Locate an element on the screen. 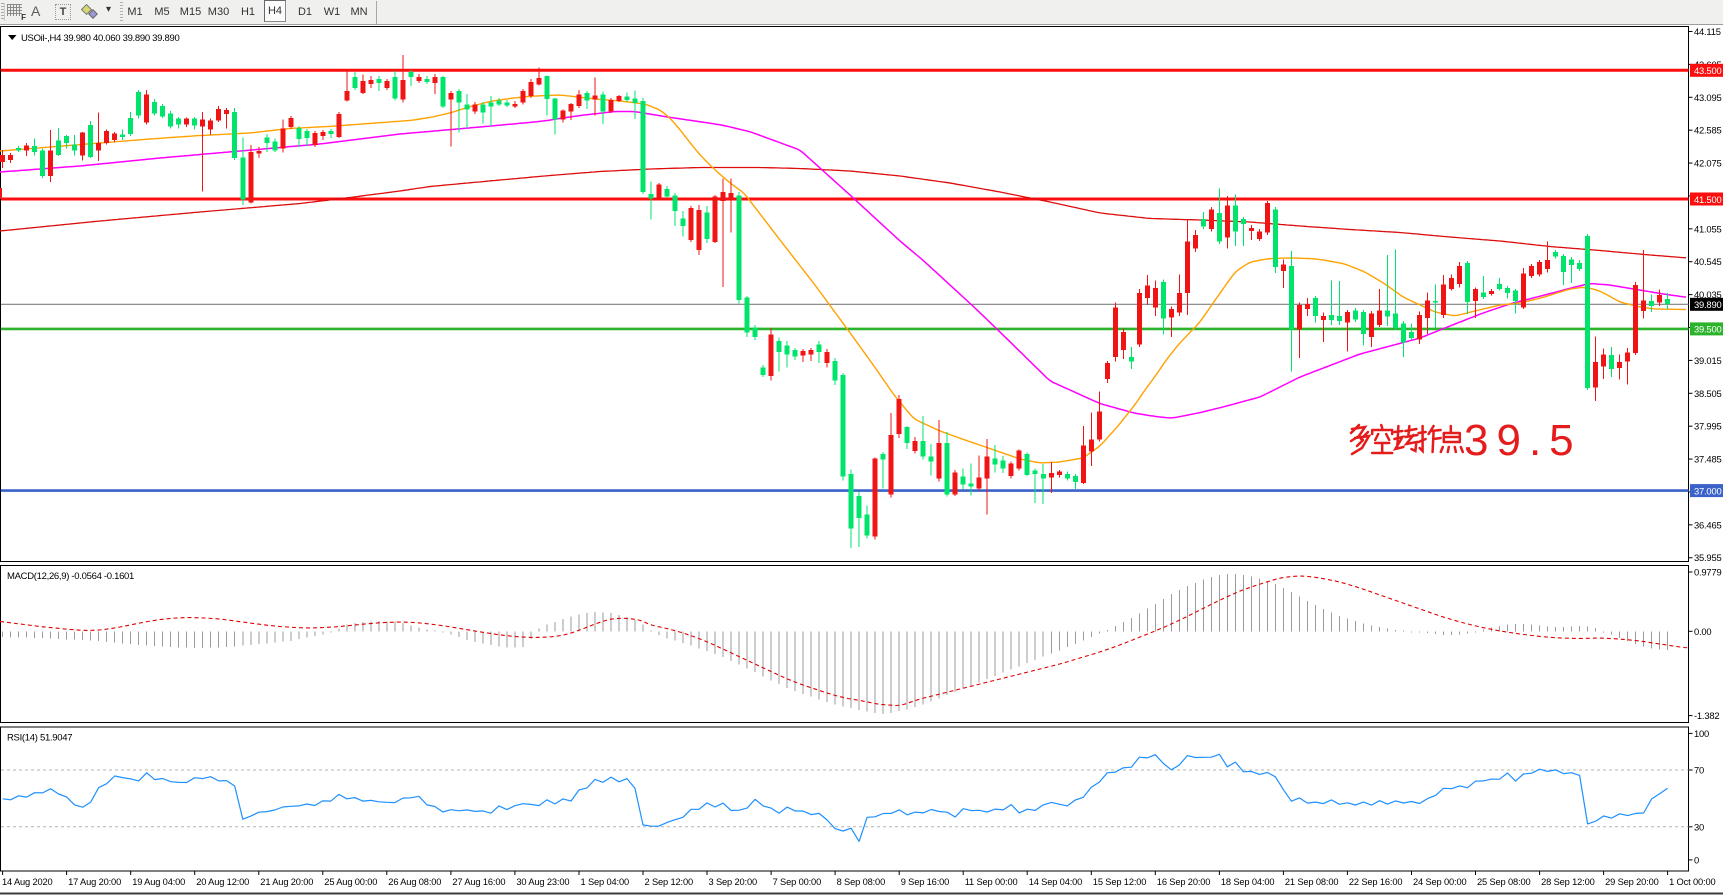  svg-text: 3 Sep 20:00 is located at coordinates (733, 882).